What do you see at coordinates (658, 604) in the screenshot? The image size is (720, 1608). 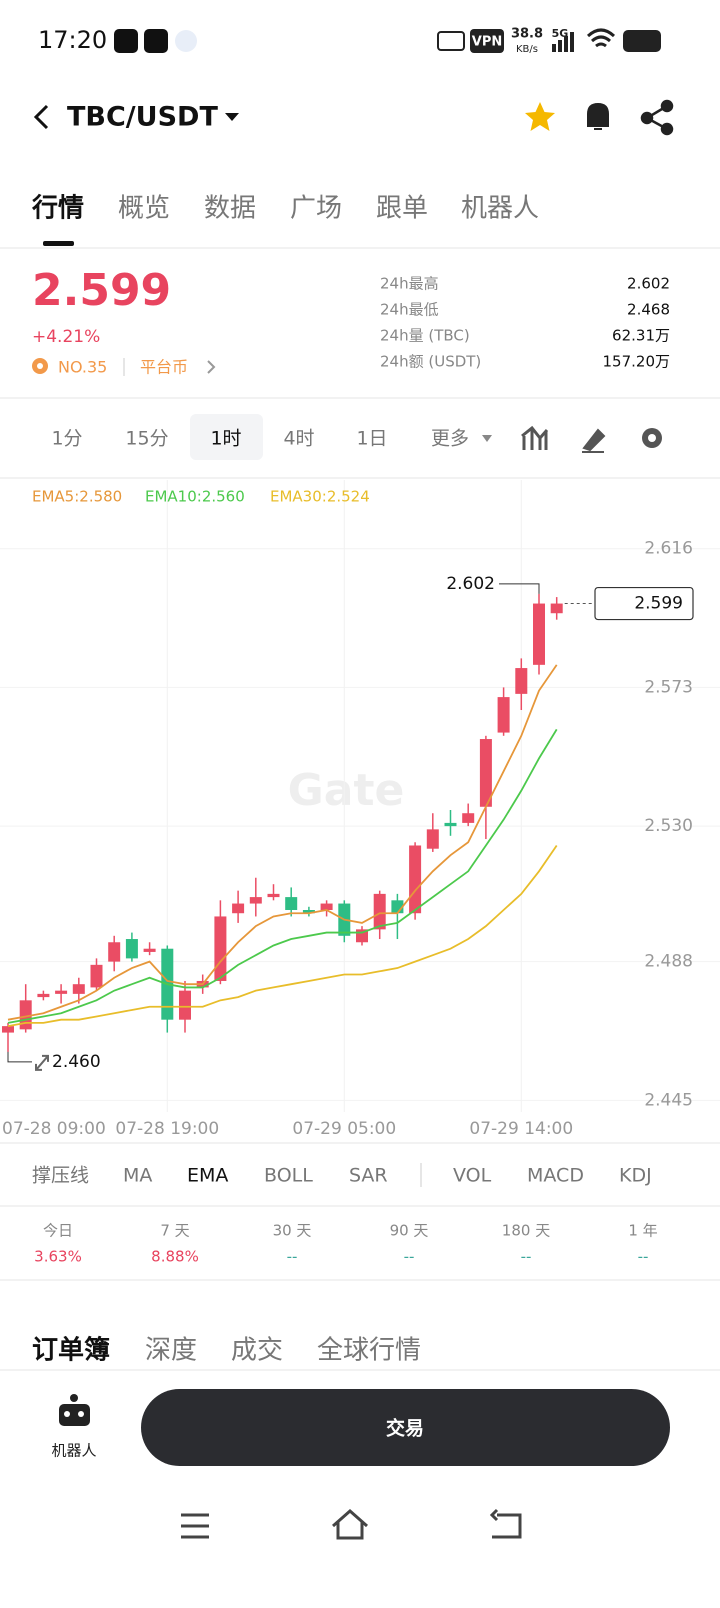 I see `last-price-label: 2.599` at bounding box center [658, 604].